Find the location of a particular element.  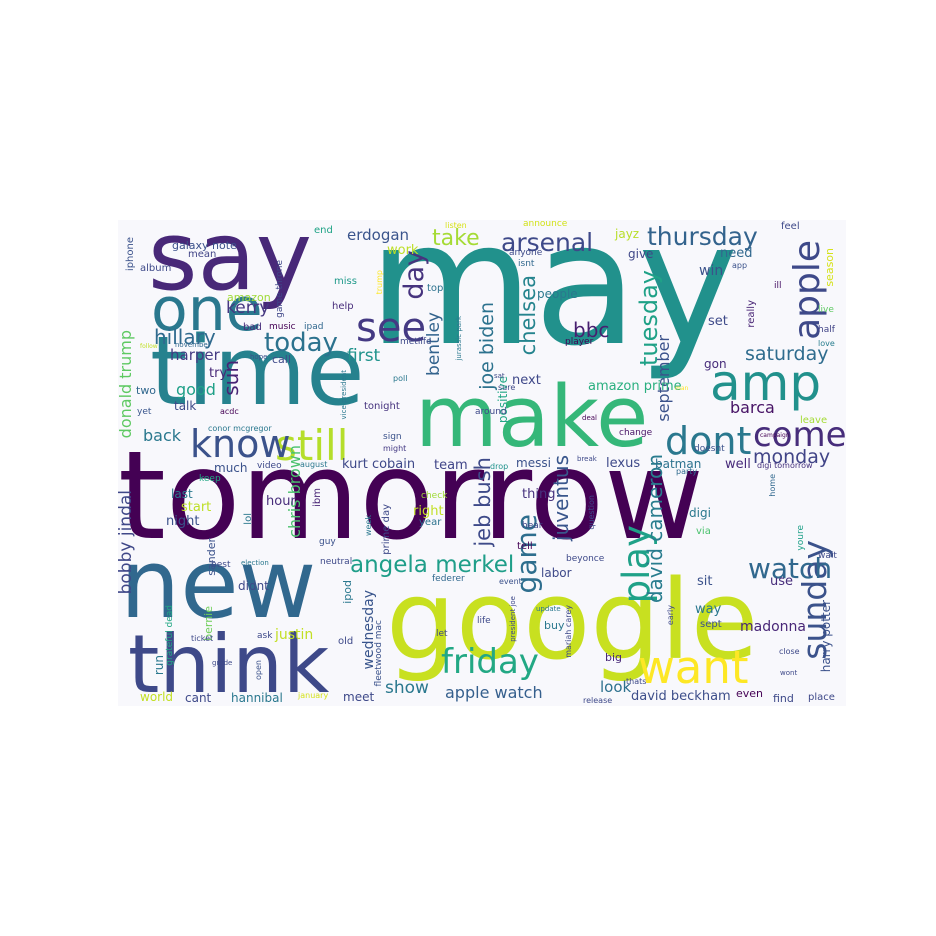

cloud-word-bobby-jindal: bobby jindal is located at coordinates (127, 542).